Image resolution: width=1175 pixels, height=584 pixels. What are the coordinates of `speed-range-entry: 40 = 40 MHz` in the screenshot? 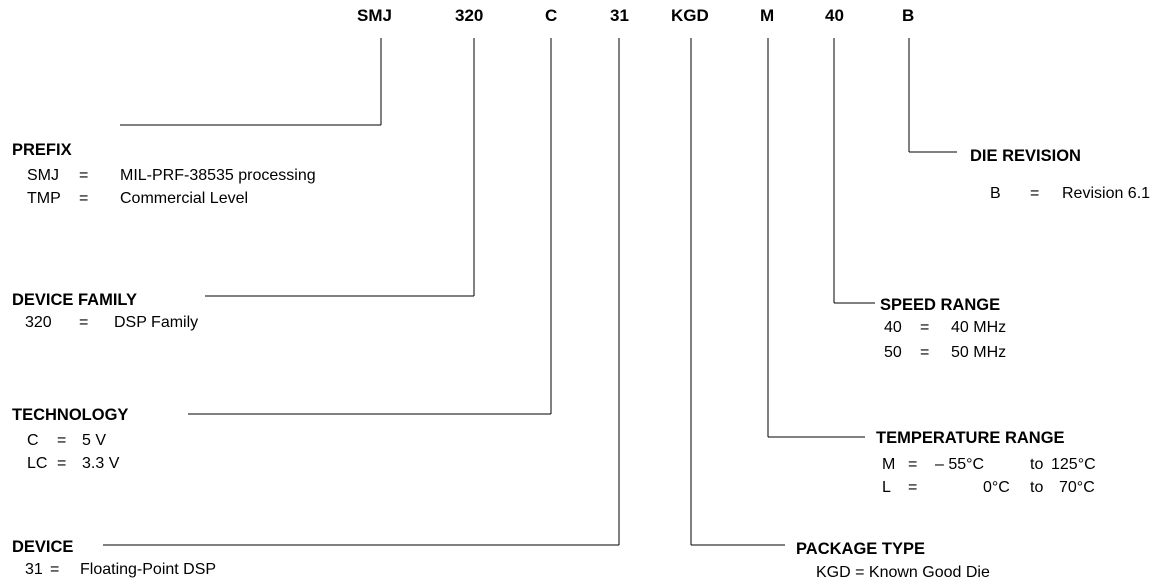 It's located at (980, 329).